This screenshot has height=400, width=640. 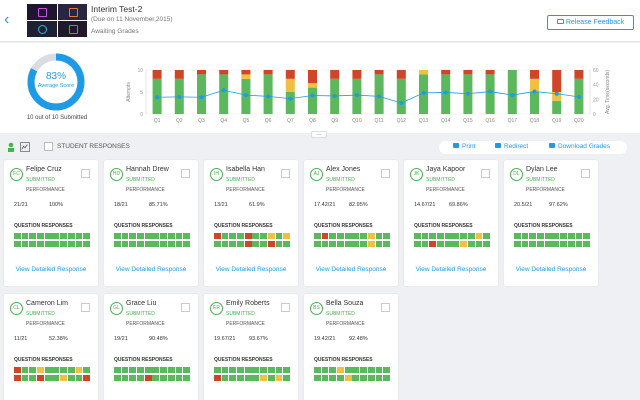 What do you see at coordinates (48, 146) in the screenshot?
I see `student-responses-checkbox` at bounding box center [48, 146].